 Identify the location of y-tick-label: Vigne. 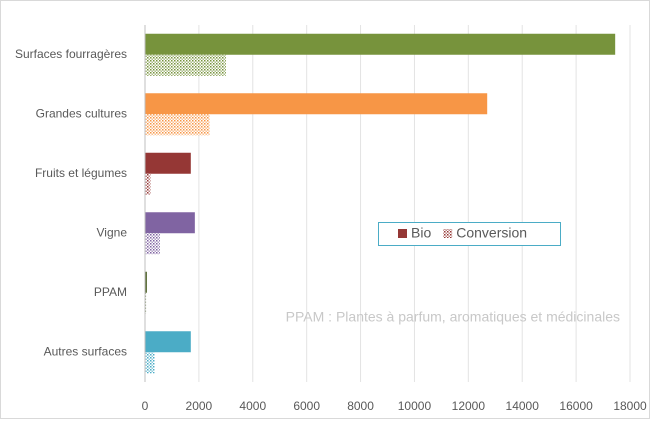
(112, 232).